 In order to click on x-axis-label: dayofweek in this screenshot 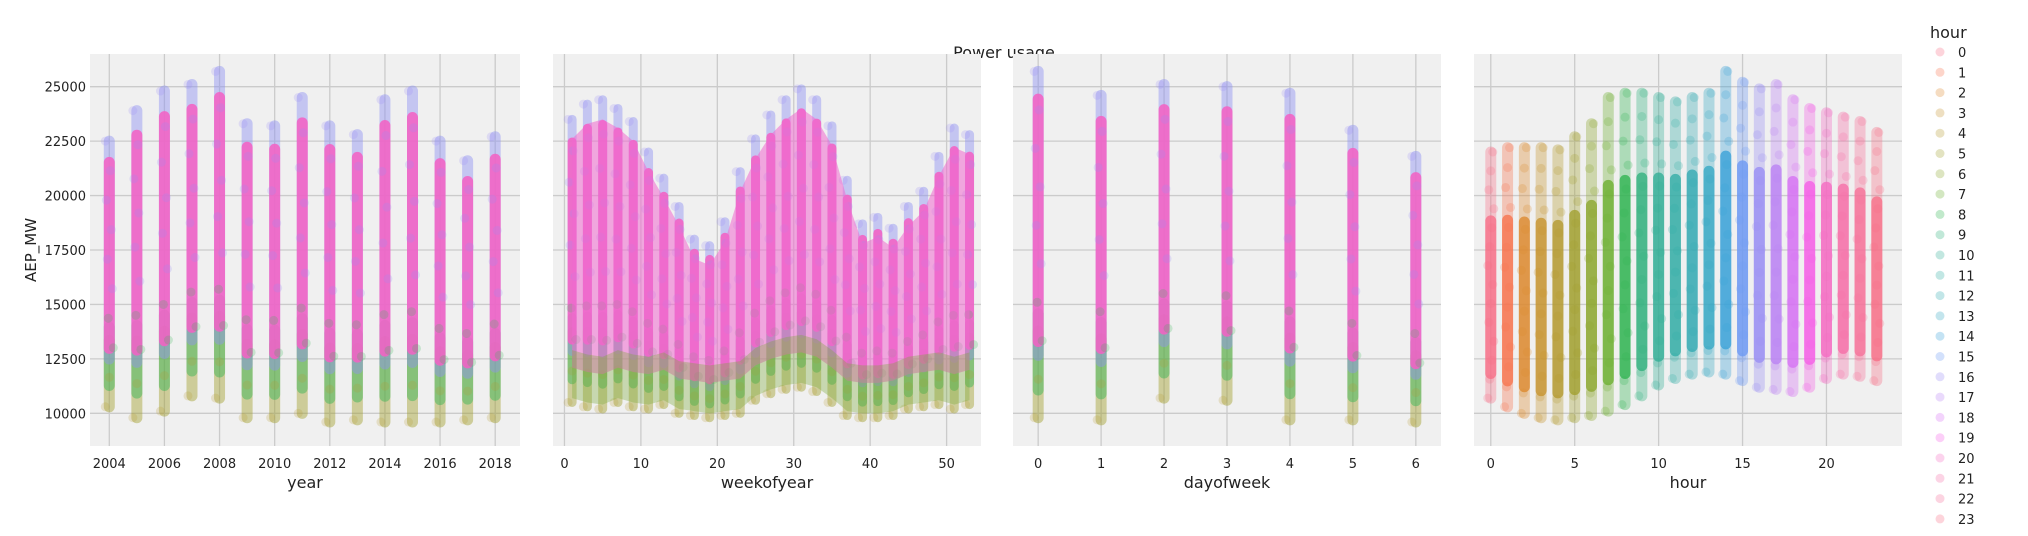, I will do `click(1227, 482)`.